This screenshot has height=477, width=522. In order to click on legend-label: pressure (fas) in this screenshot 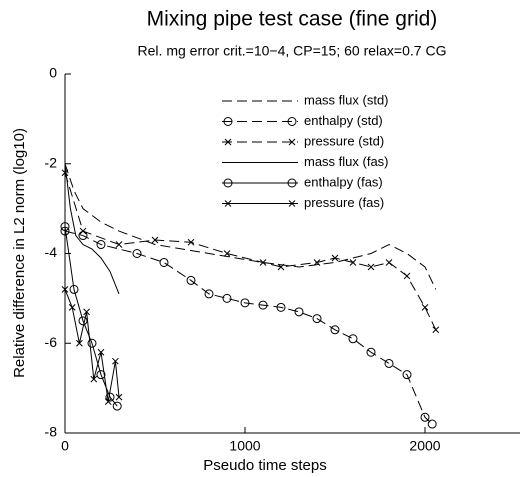, I will do `click(344, 202)`.